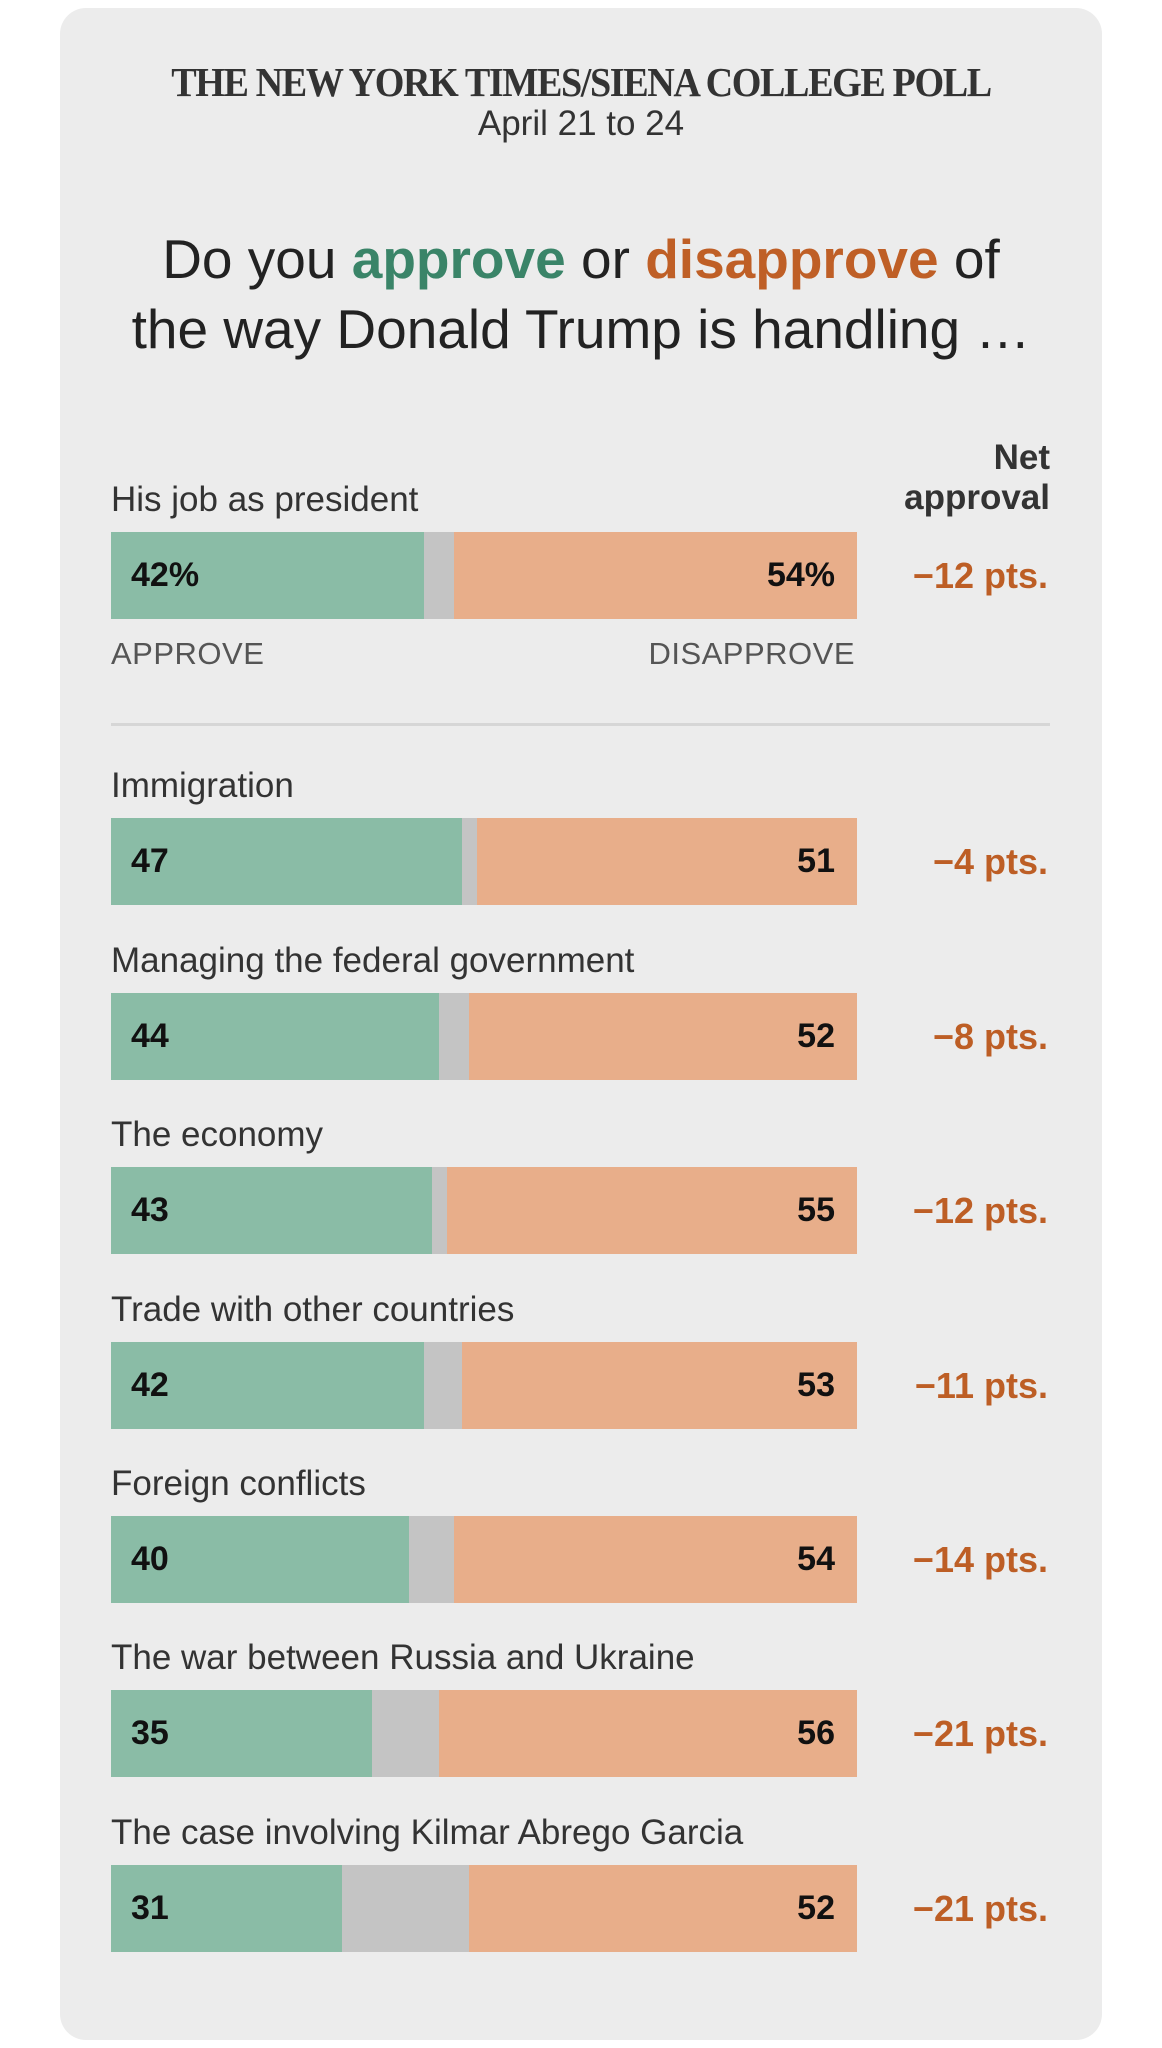  Describe the element at coordinates (1021, 457) in the screenshot. I see `net-header-line1: Net` at that location.